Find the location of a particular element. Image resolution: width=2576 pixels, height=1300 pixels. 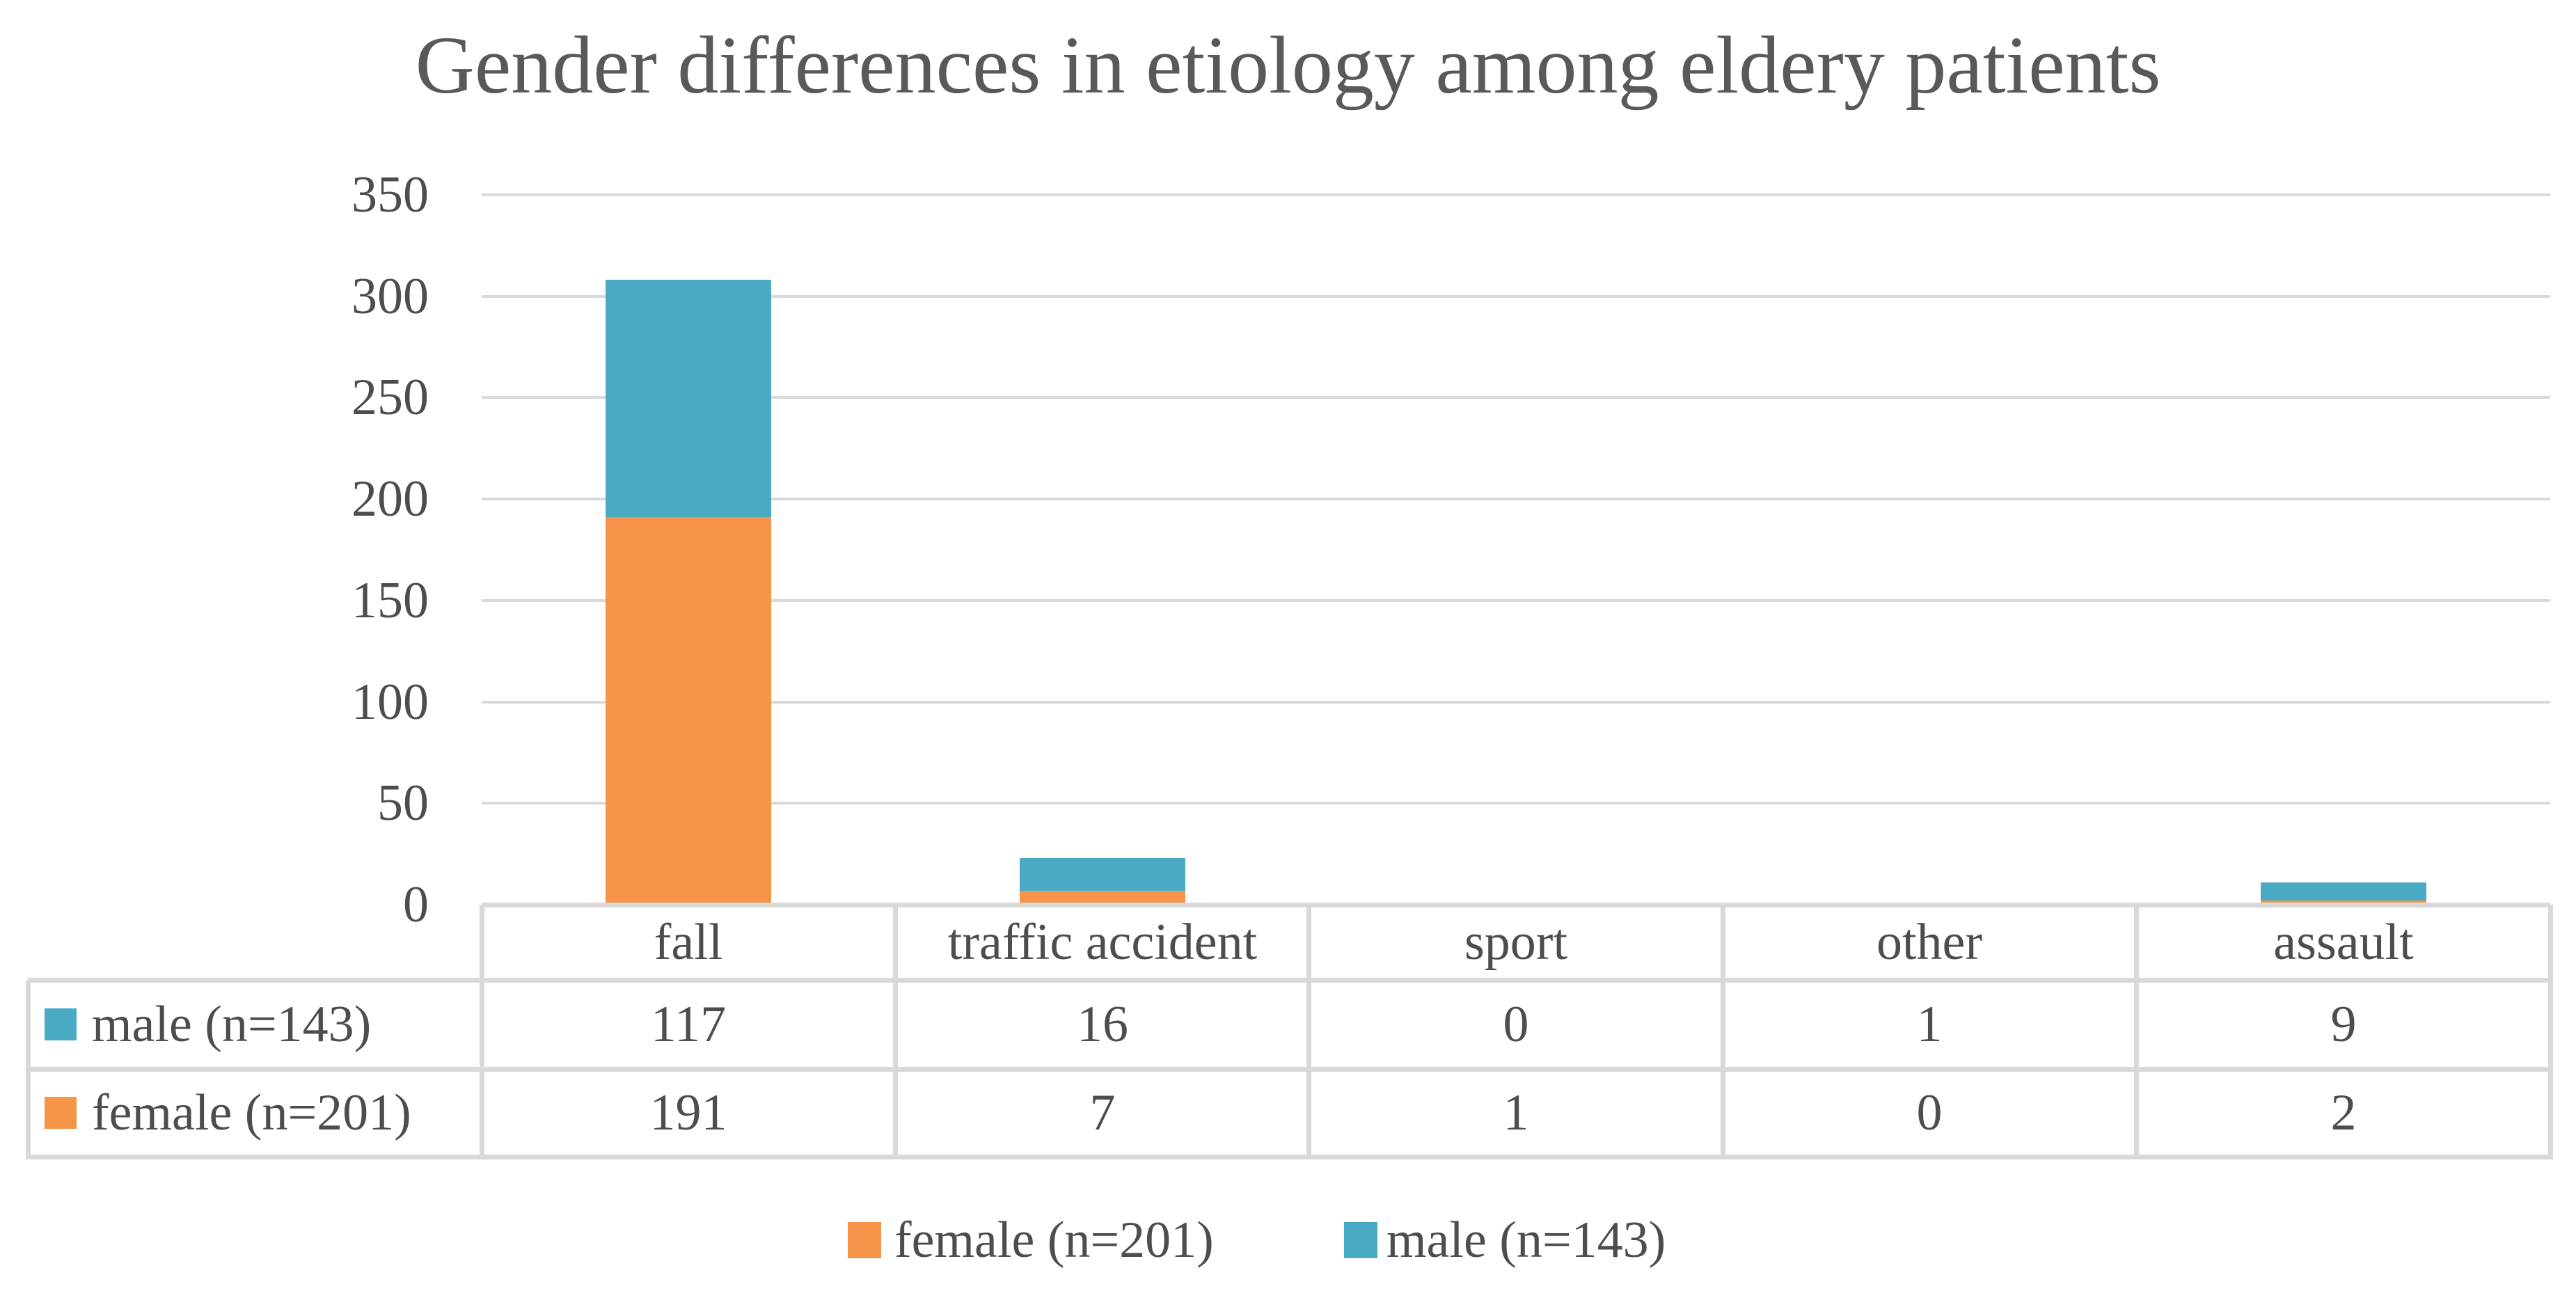

table-border-bottom is located at coordinates (1289, 1157).